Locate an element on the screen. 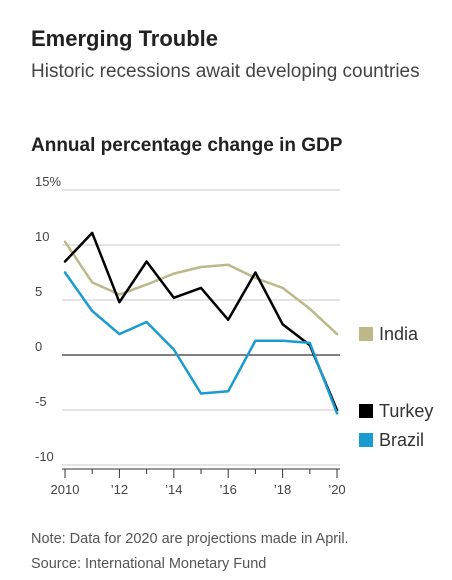 Image resolution: width=452 pixels, height=580 pixels. x-tick-label: ’16 is located at coordinates (228, 489).